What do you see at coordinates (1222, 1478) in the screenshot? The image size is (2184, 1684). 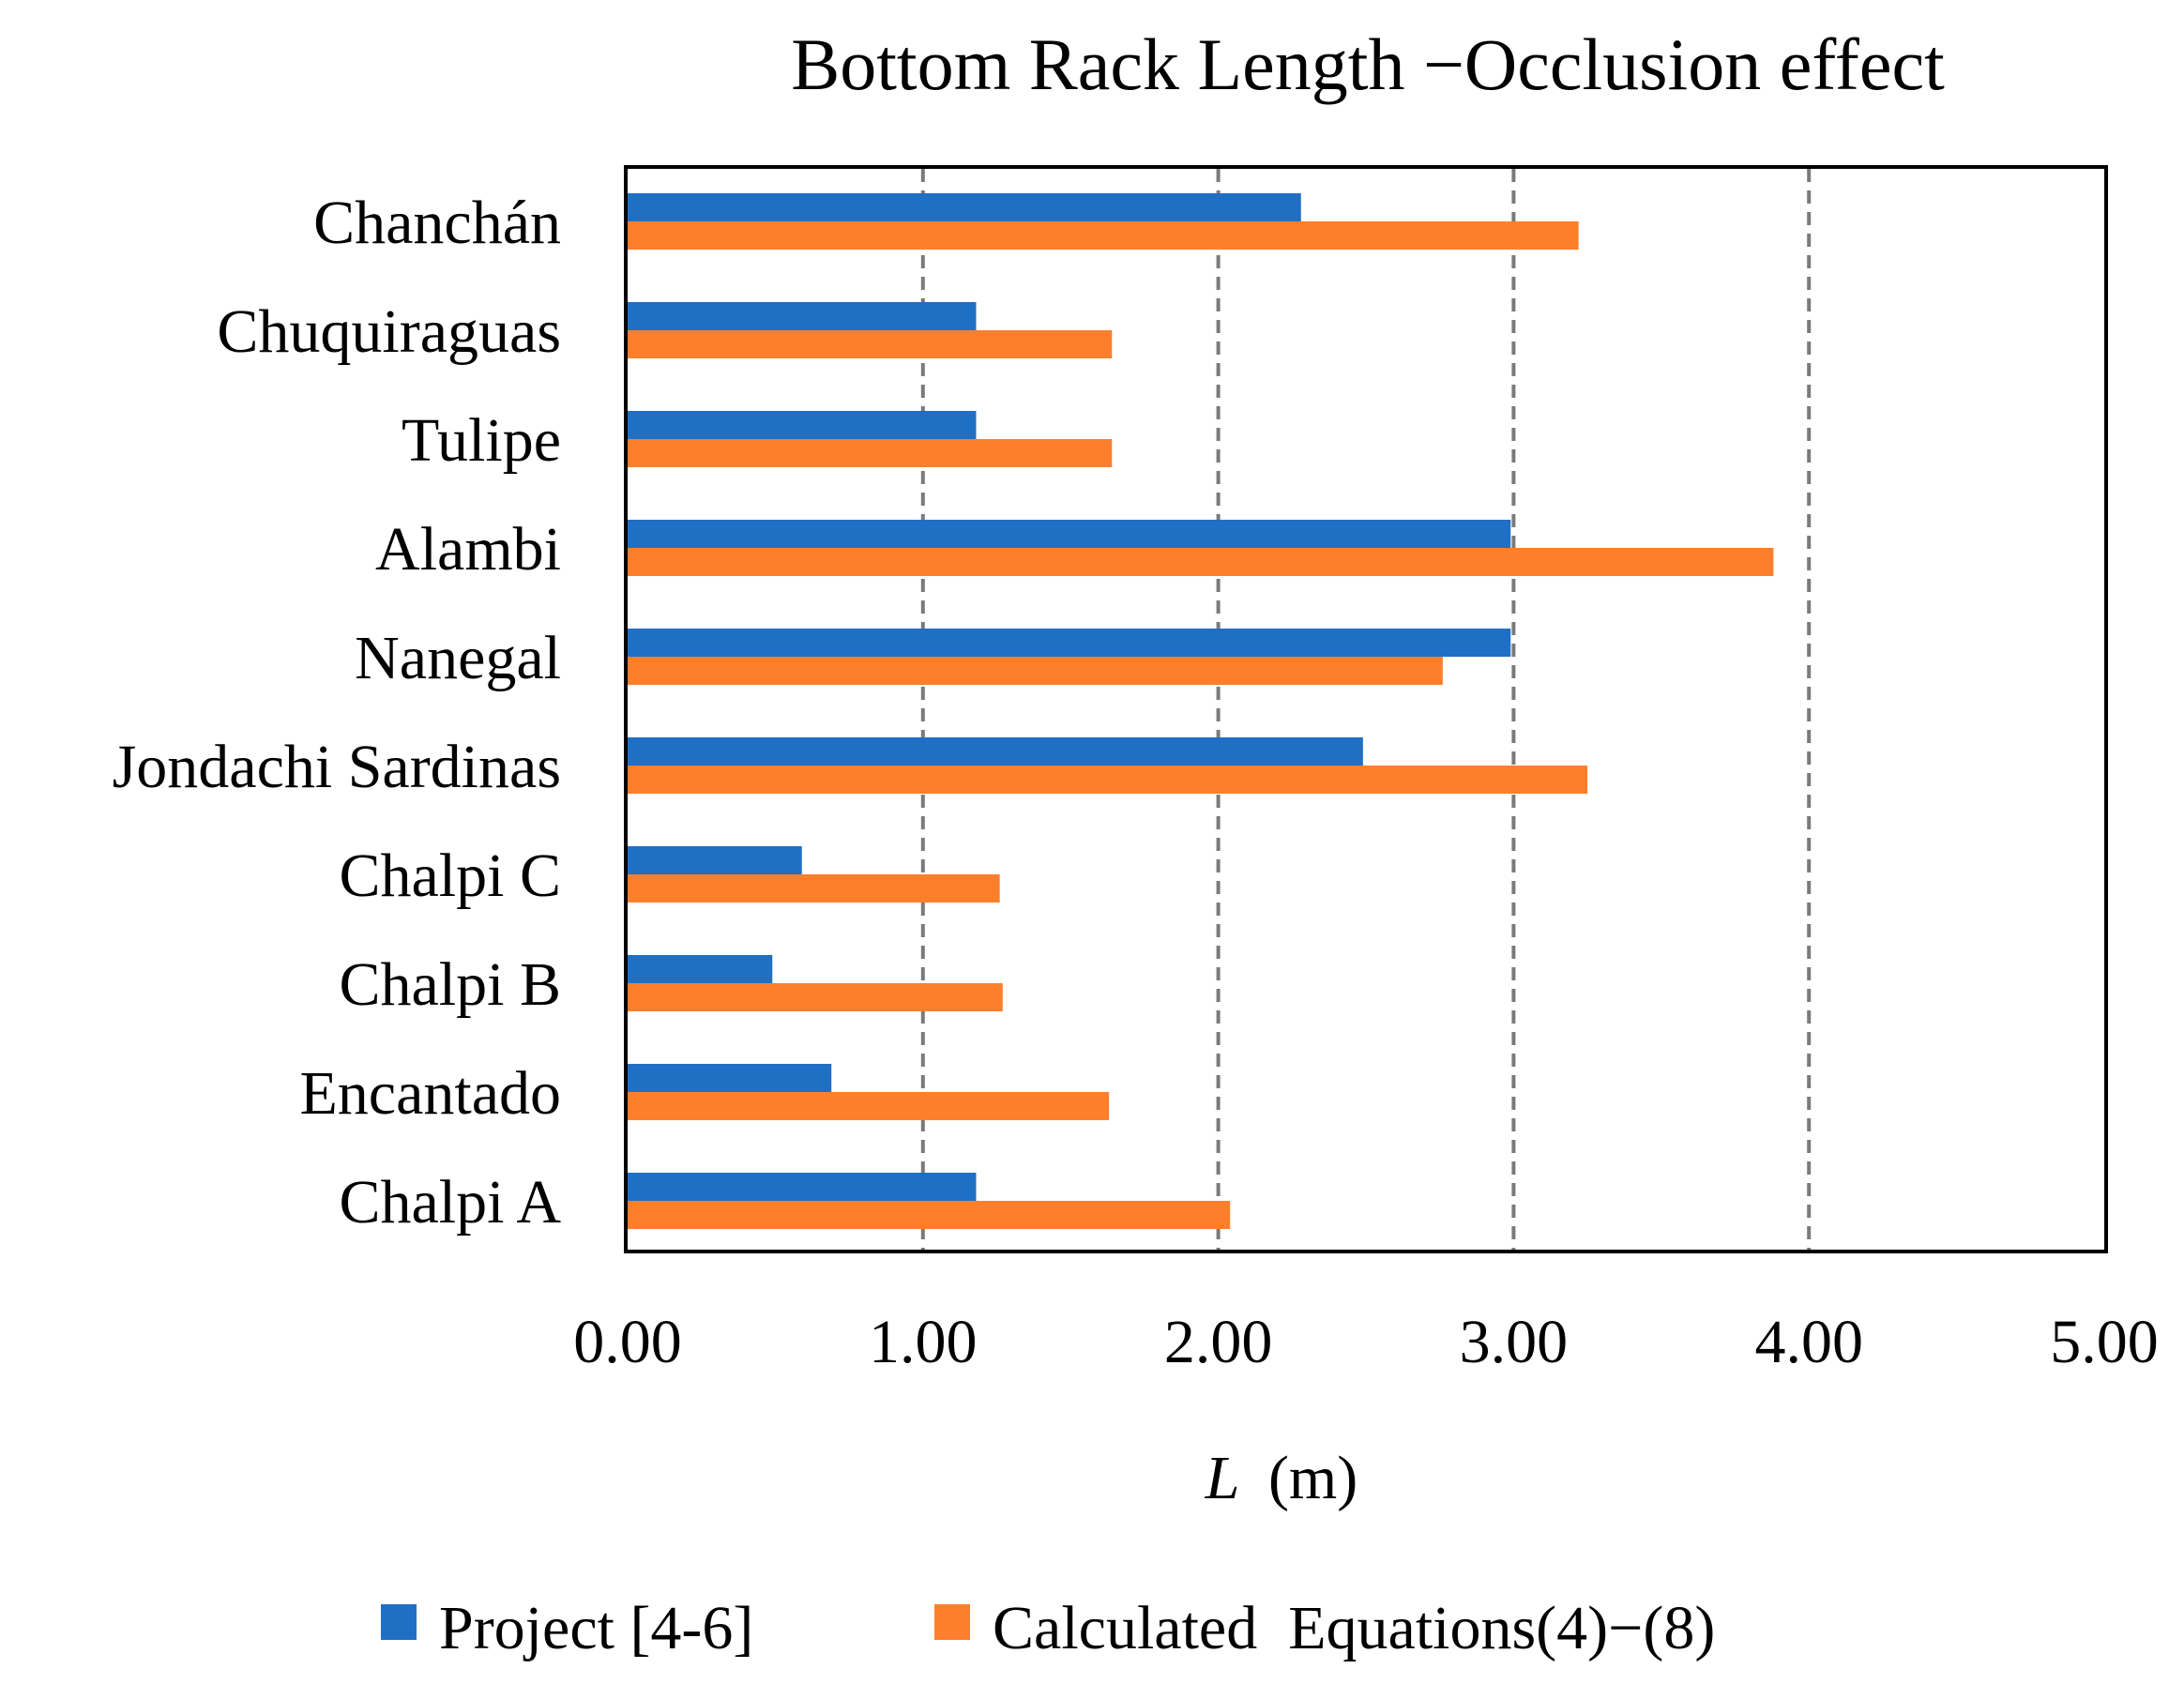 I see `x-axis-label-variable: L` at bounding box center [1222, 1478].